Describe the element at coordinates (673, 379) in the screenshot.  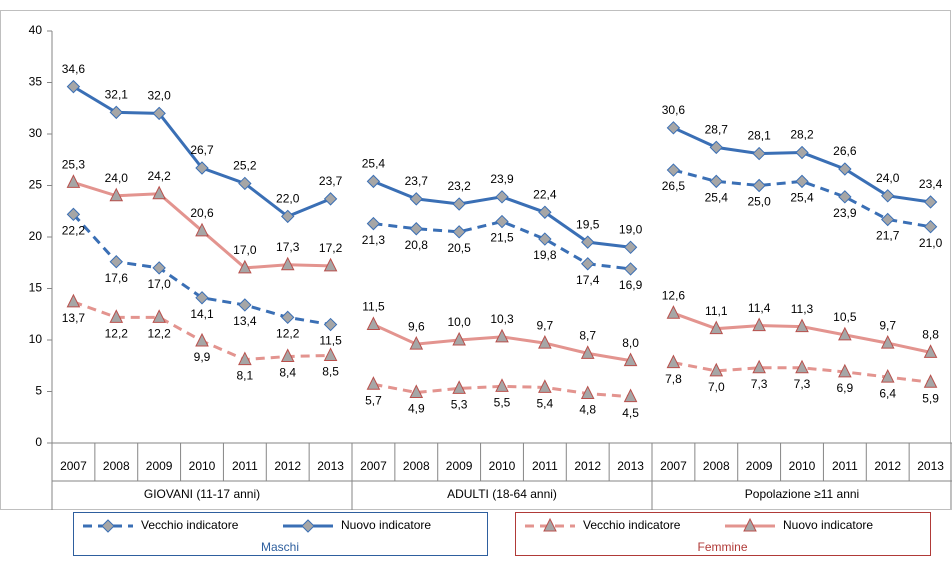
I see `data-label: 7,8` at that location.